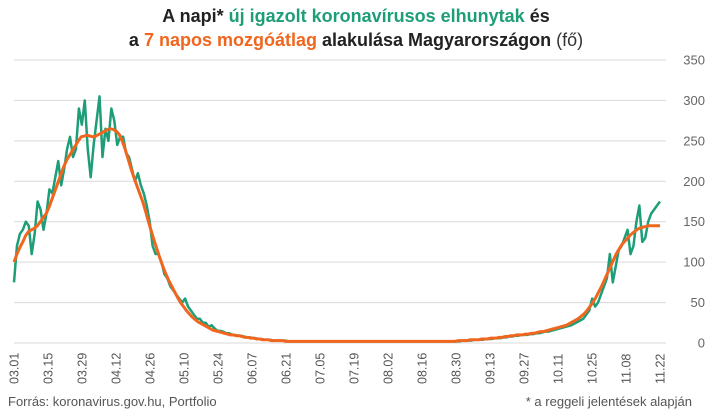 The width and height of the screenshot is (712, 419). Describe the element at coordinates (219, 368) in the screenshot. I see `x-tick-label: 05.24` at that location.